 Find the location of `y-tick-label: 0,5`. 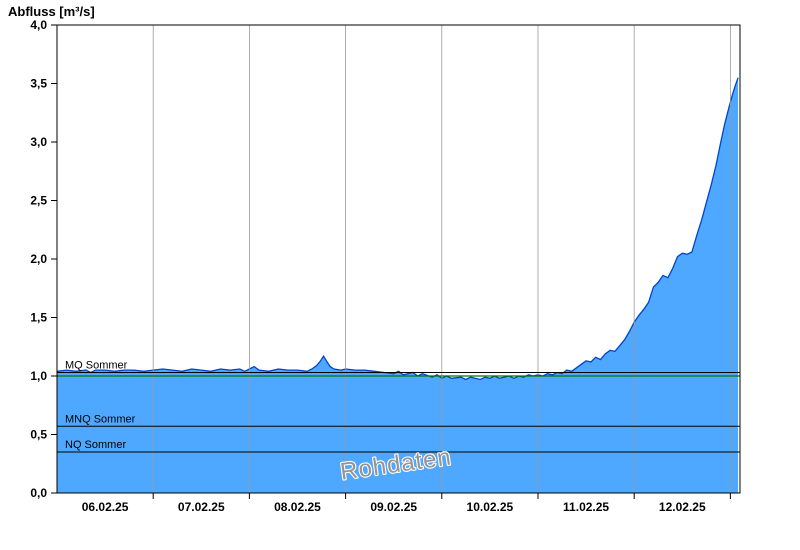

y-tick-label: 0,5 is located at coordinates (38, 435).